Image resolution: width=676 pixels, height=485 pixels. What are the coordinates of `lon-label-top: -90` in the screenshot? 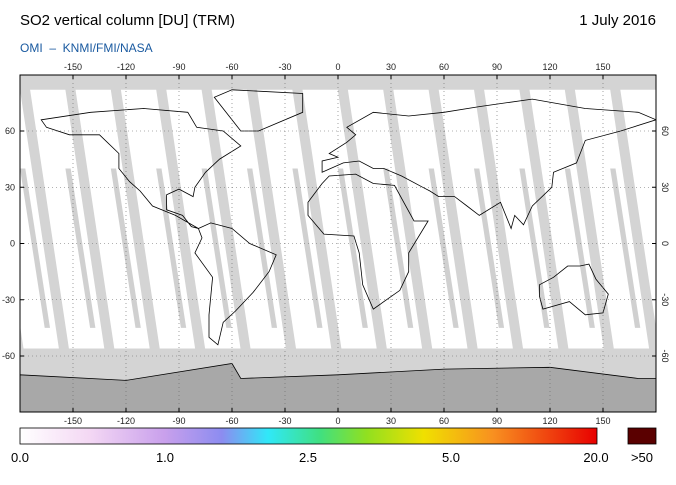 It's located at (178, 67).